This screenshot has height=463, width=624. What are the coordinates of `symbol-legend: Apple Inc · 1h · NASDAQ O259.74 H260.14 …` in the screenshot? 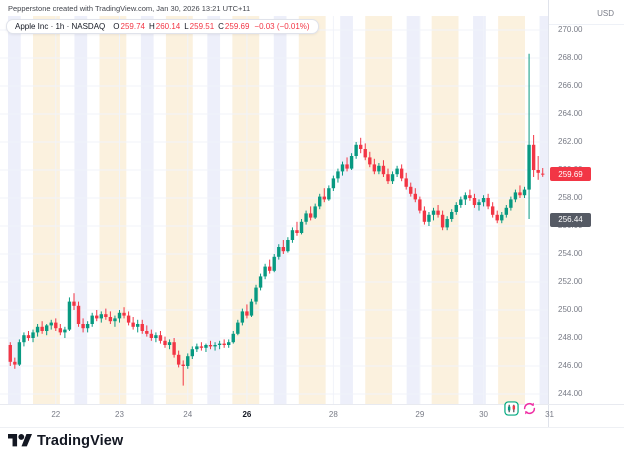 It's located at (162, 26).